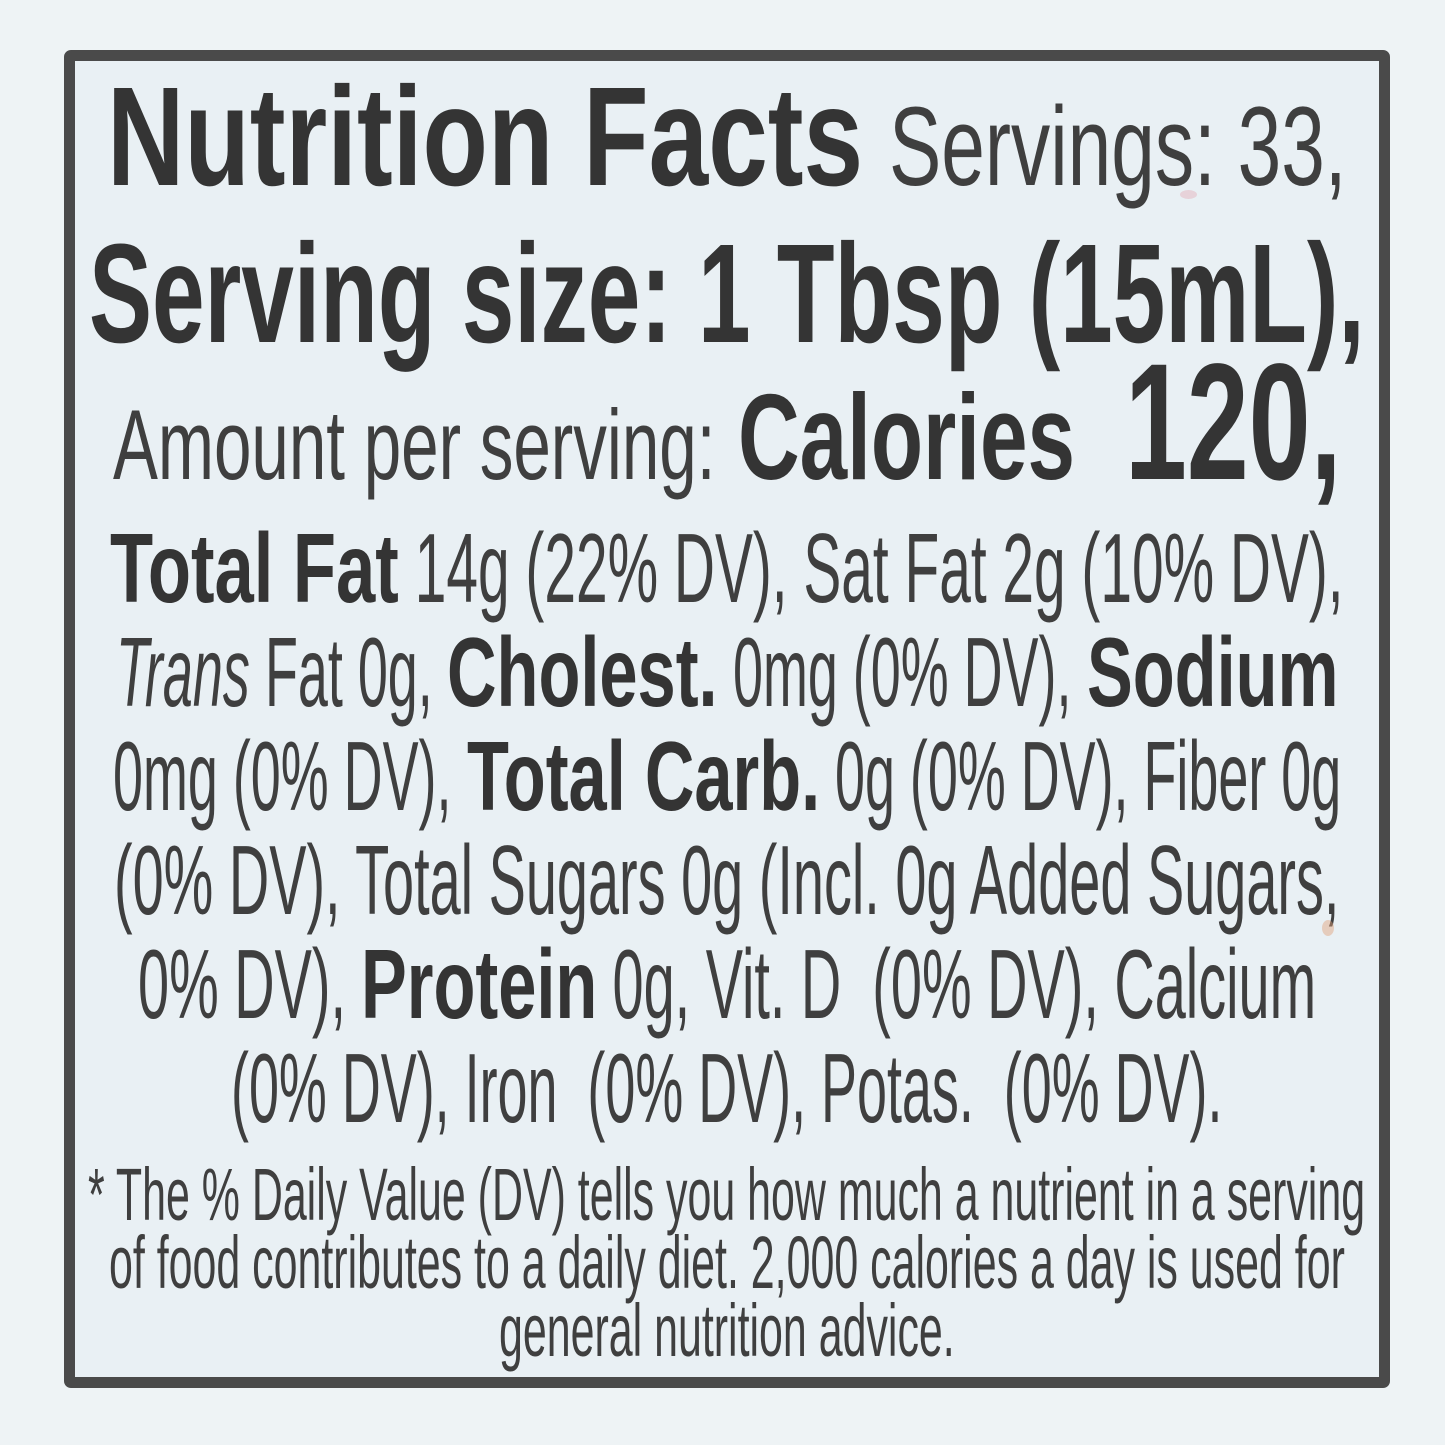  Describe the element at coordinates (479, 984) in the screenshot. I see `protein-label: Protein` at that location.